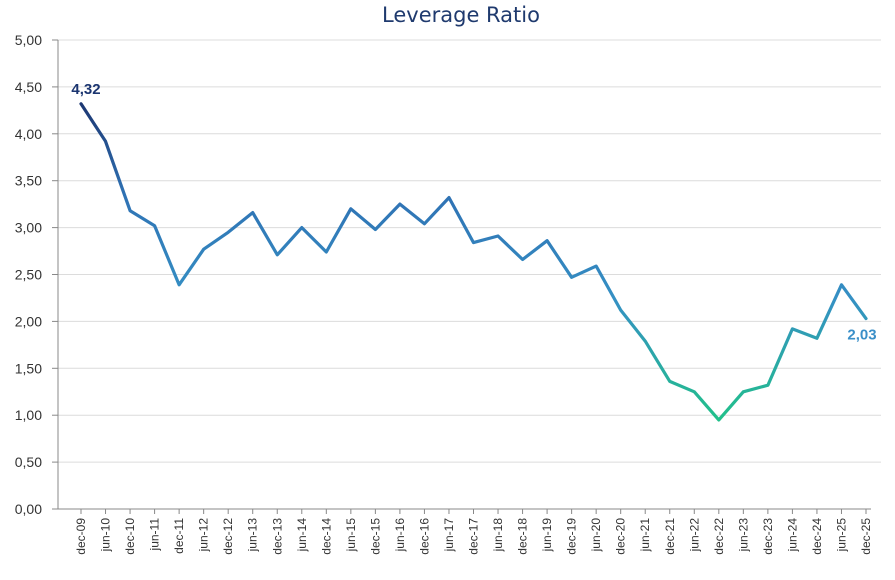 This screenshot has width=895, height=580. Describe the element at coordinates (302, 535) in the screenshot. I see `x-tick-label: jun-14` at that location.